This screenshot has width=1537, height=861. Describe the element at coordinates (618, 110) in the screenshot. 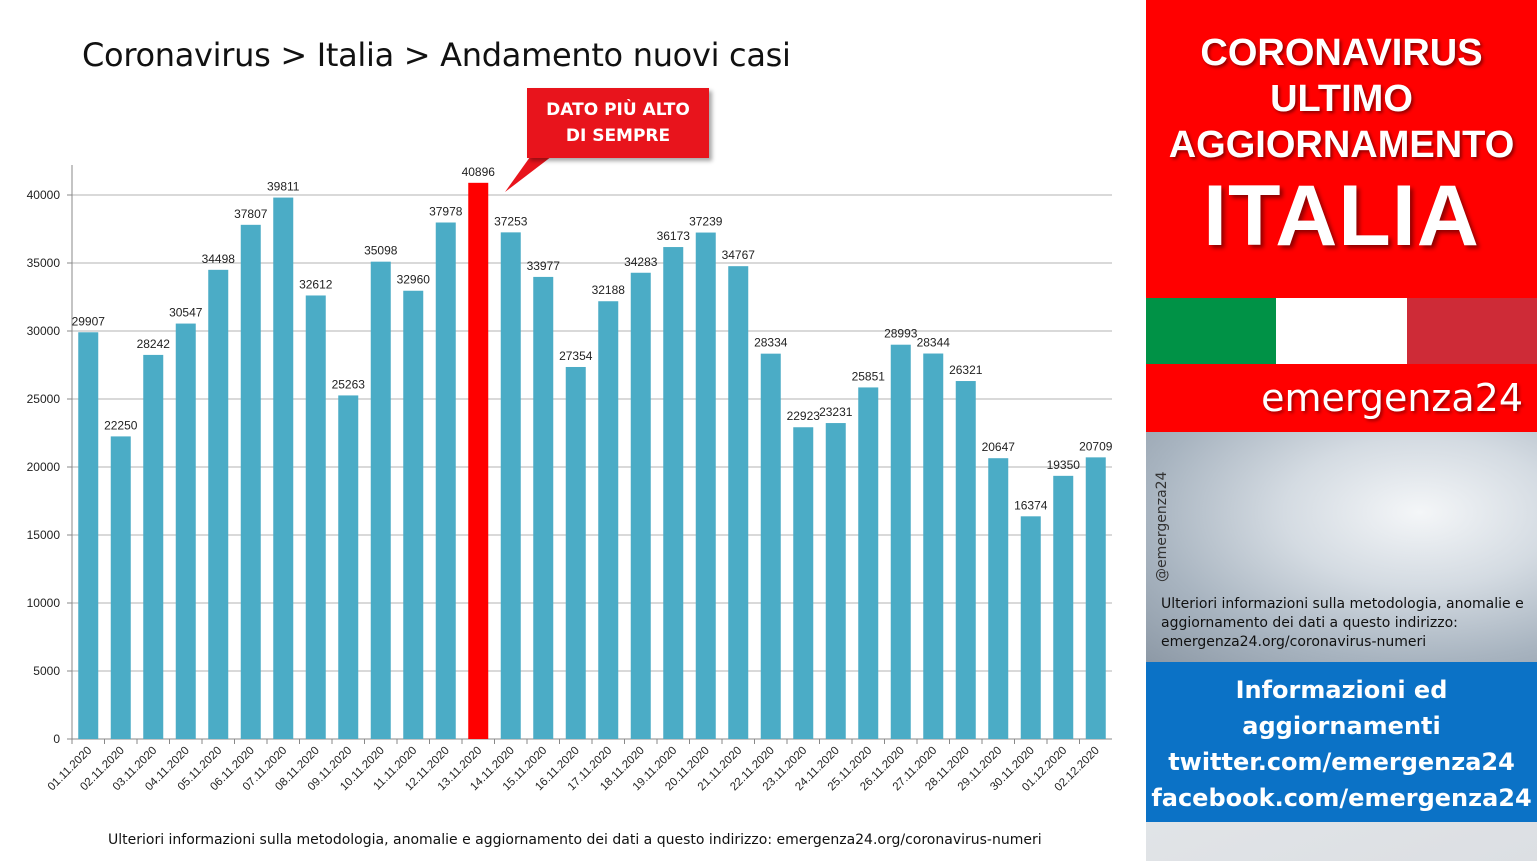

I see `callout-line-1: DATO PIÙ ALTO` at that location.